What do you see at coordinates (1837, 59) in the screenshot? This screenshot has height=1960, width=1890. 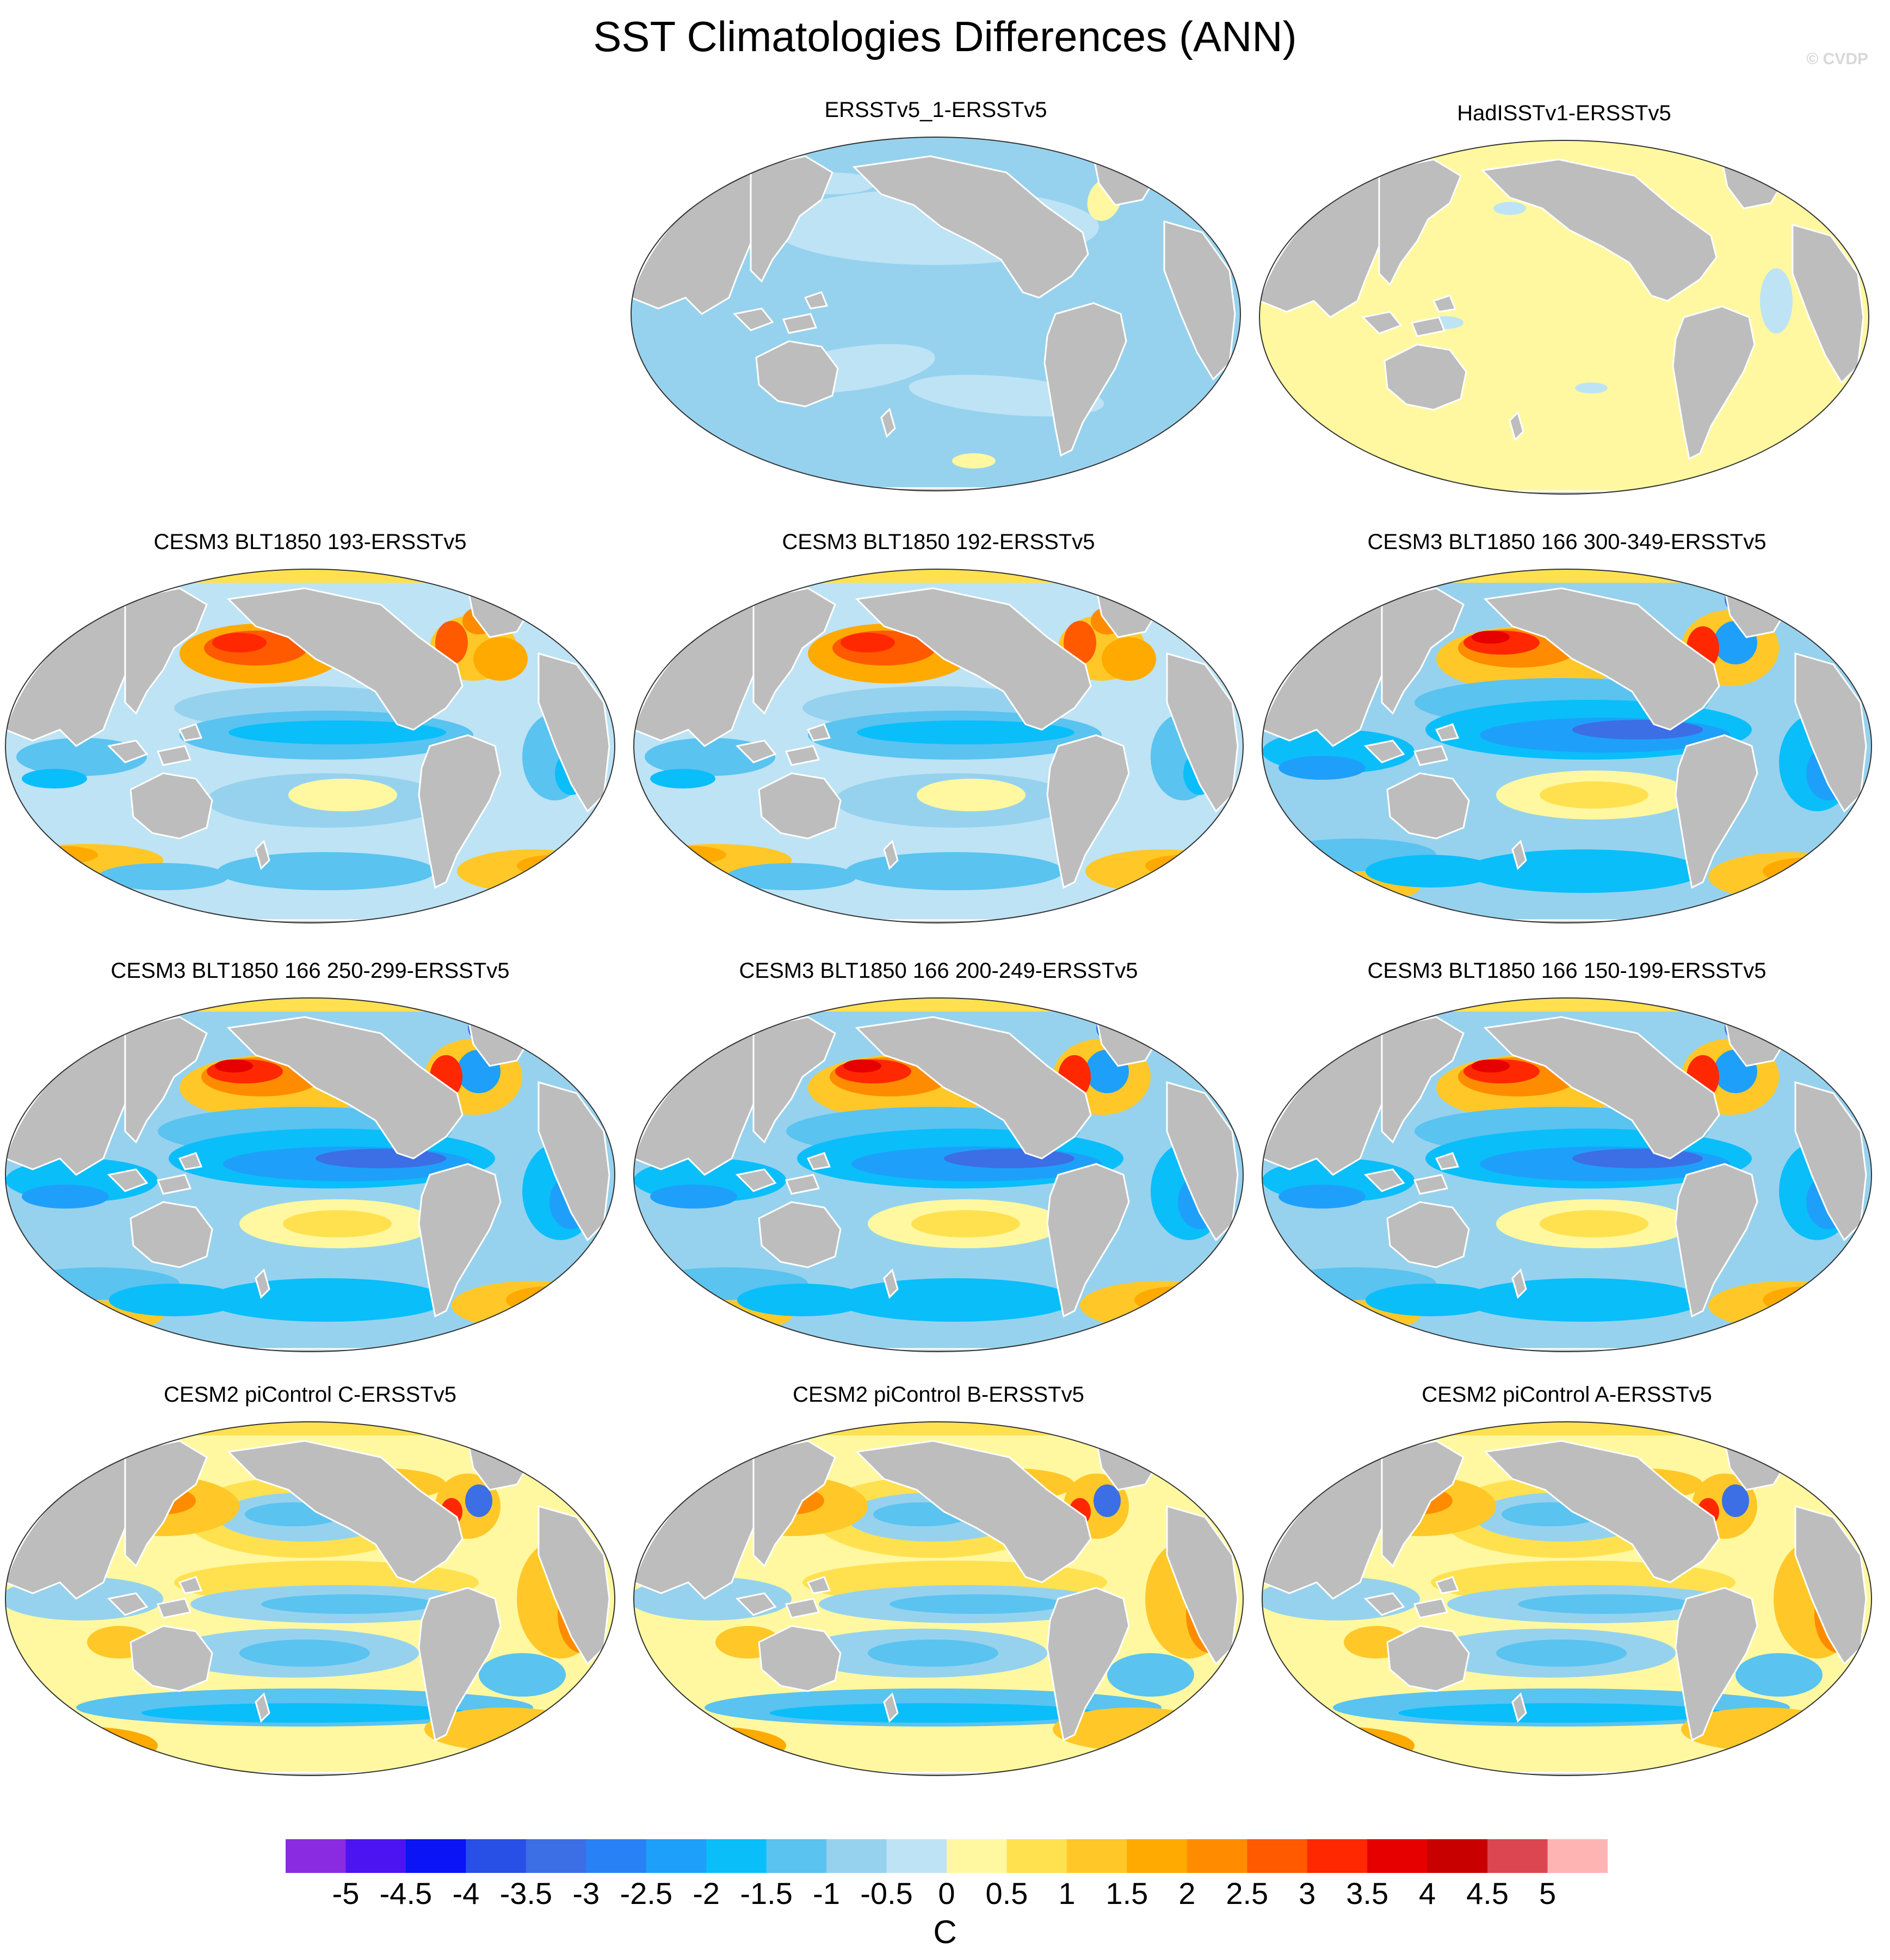 I see `watermark: © CVDP` at bounding box center [1837, 59].